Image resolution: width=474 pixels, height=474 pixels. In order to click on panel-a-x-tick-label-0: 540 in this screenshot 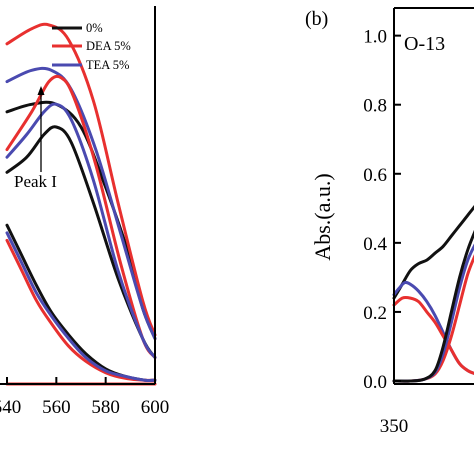, I will do `click(10, 407)`.